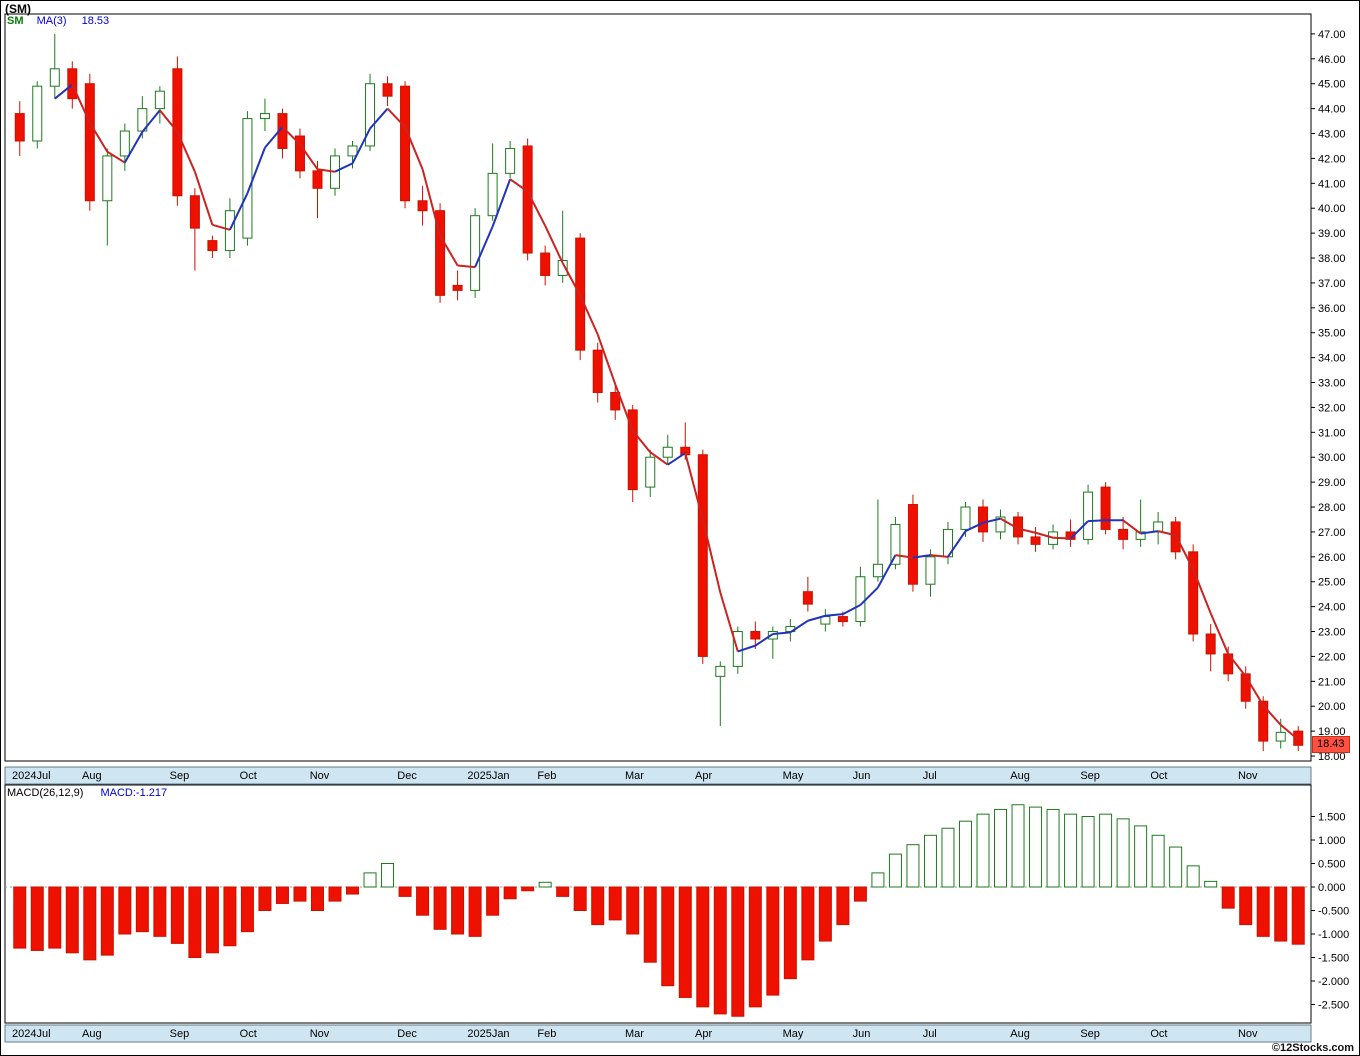  What do you see at coordinates (1332, 209) in the screenshot?
I see `price-tick-label: 40.00` at bounding box center [1332, 209].